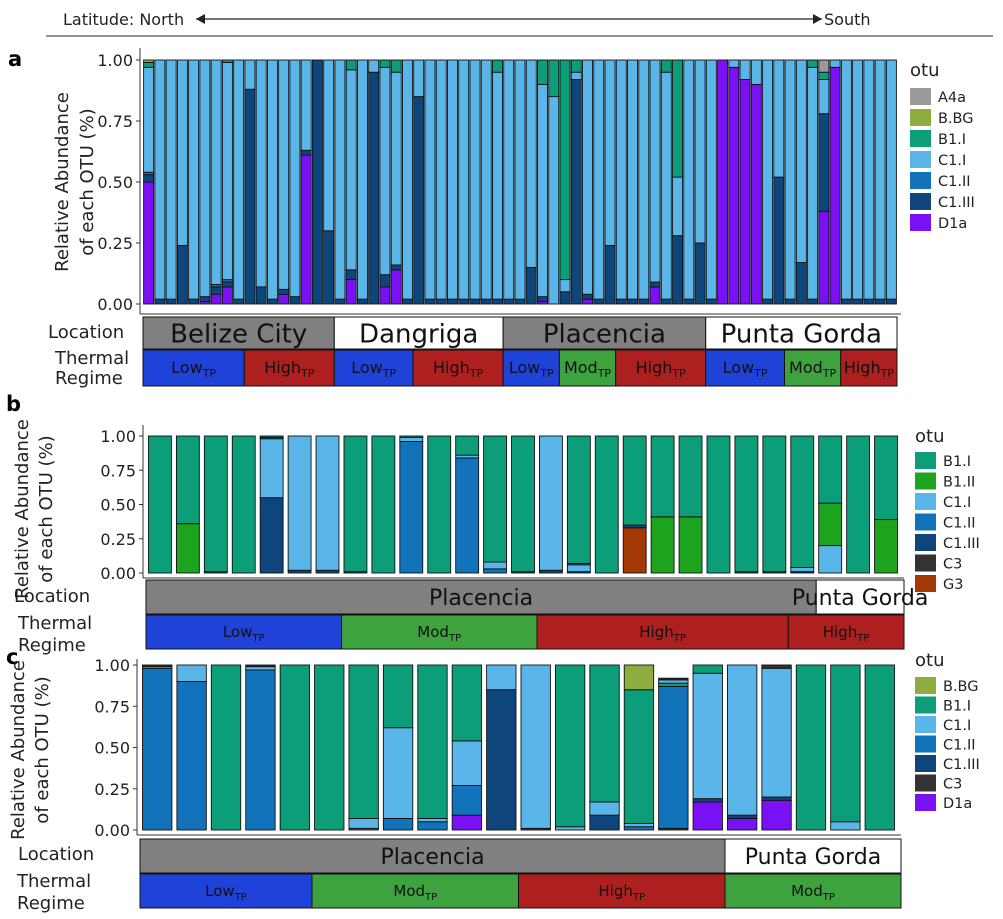  What do you see at coordinates (418, 334) in the screenshot?
I see `location-name: Dangriga` at bounding box center [418, 334].